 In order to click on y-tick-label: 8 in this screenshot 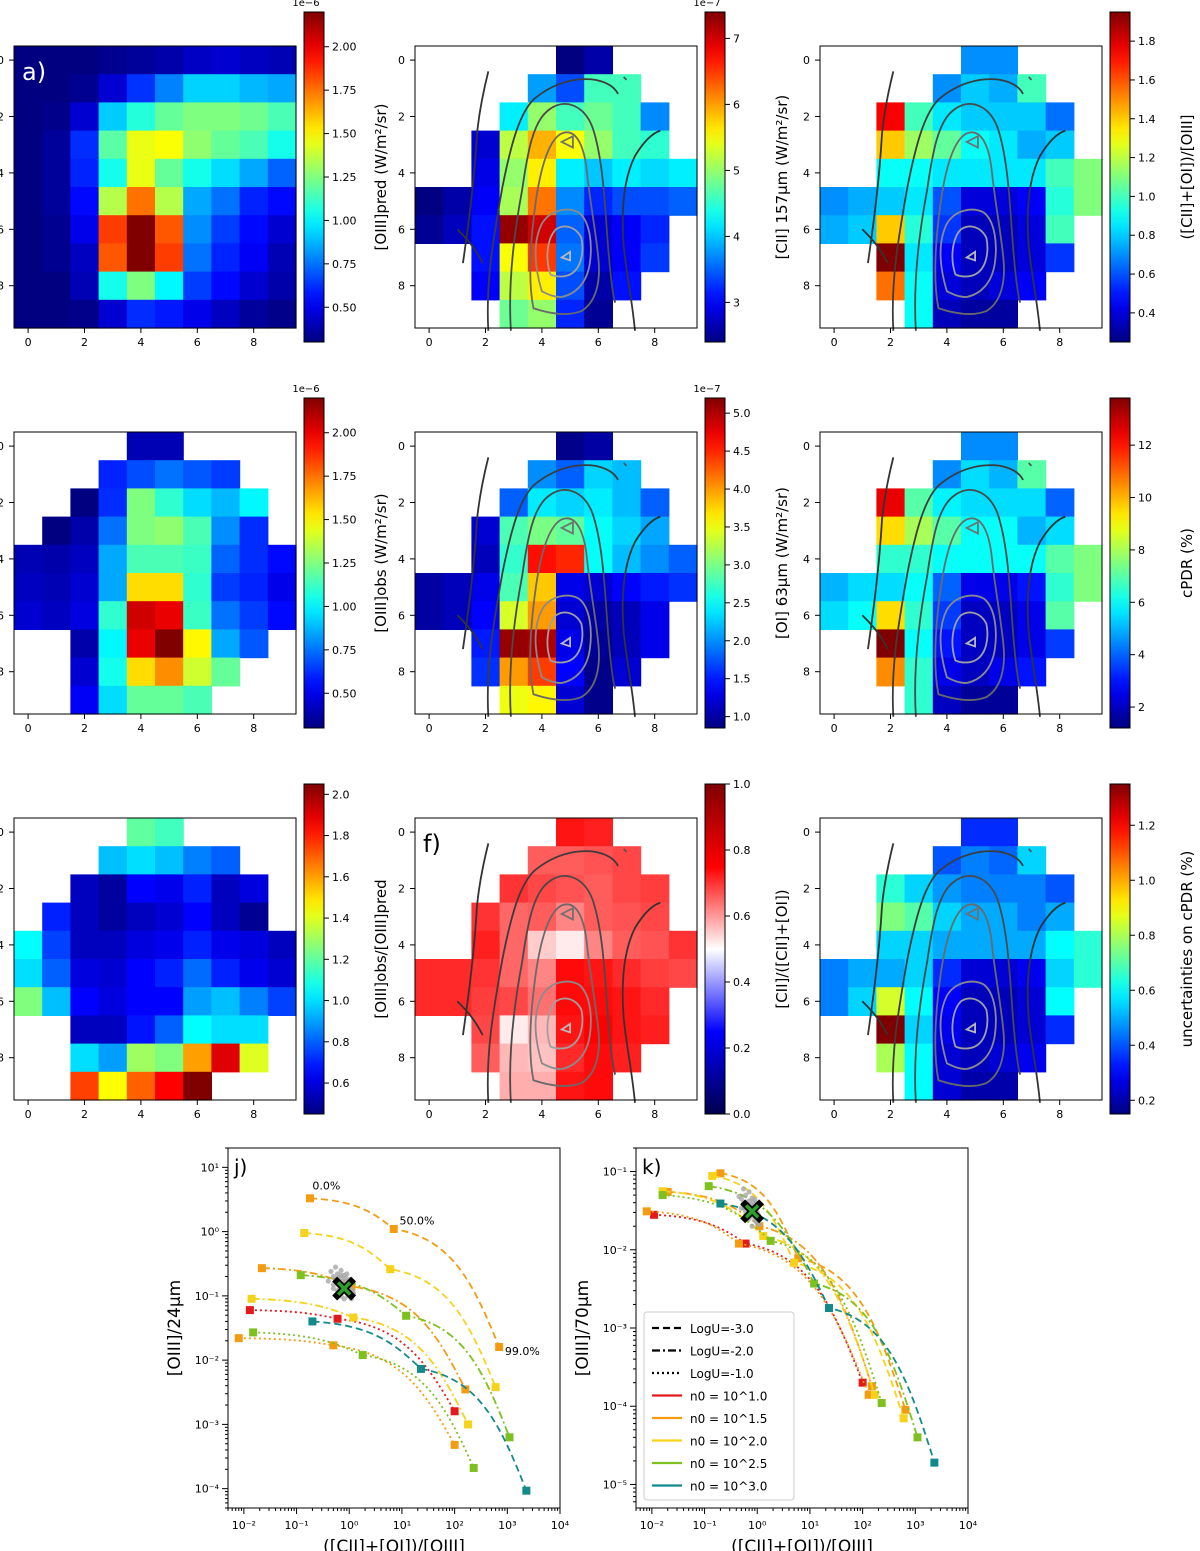, I will do `click(401, 672)`.